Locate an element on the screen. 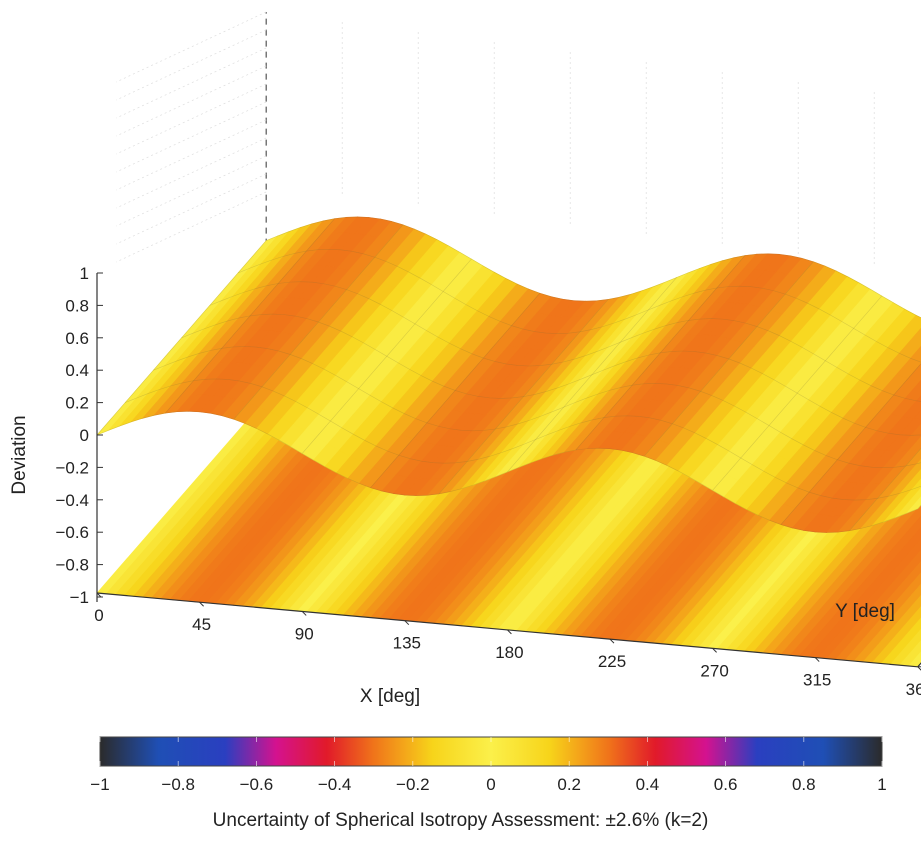 The width and height of the screenshot is (921, 842). colorbar-tick-label: 0.8 is located at coordinates (804, 784).